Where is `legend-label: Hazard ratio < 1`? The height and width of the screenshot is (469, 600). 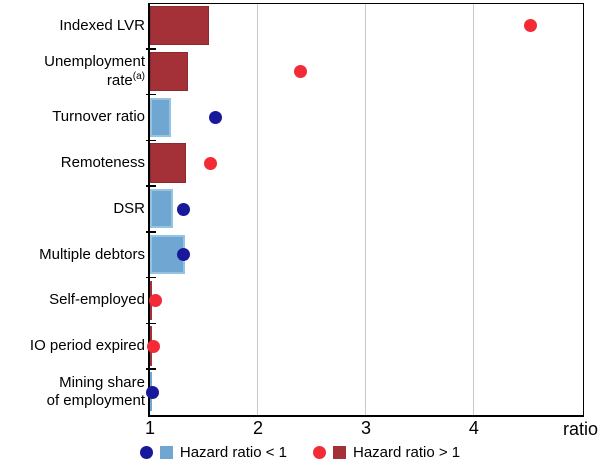
legend-label: Hazard ratio < 1 is located at coordinates (233, 452).